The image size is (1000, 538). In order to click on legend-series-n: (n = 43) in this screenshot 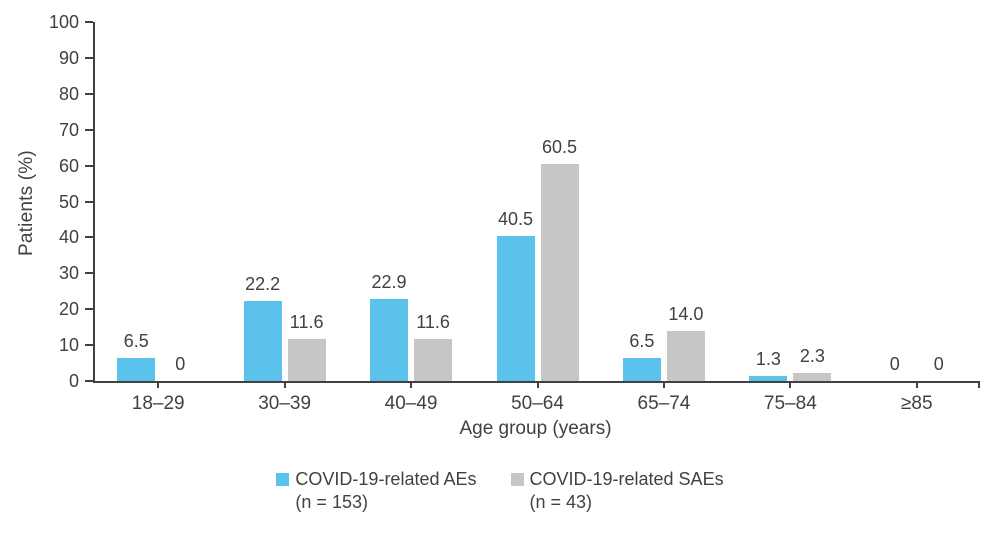, I will do `click(561, 502)`.